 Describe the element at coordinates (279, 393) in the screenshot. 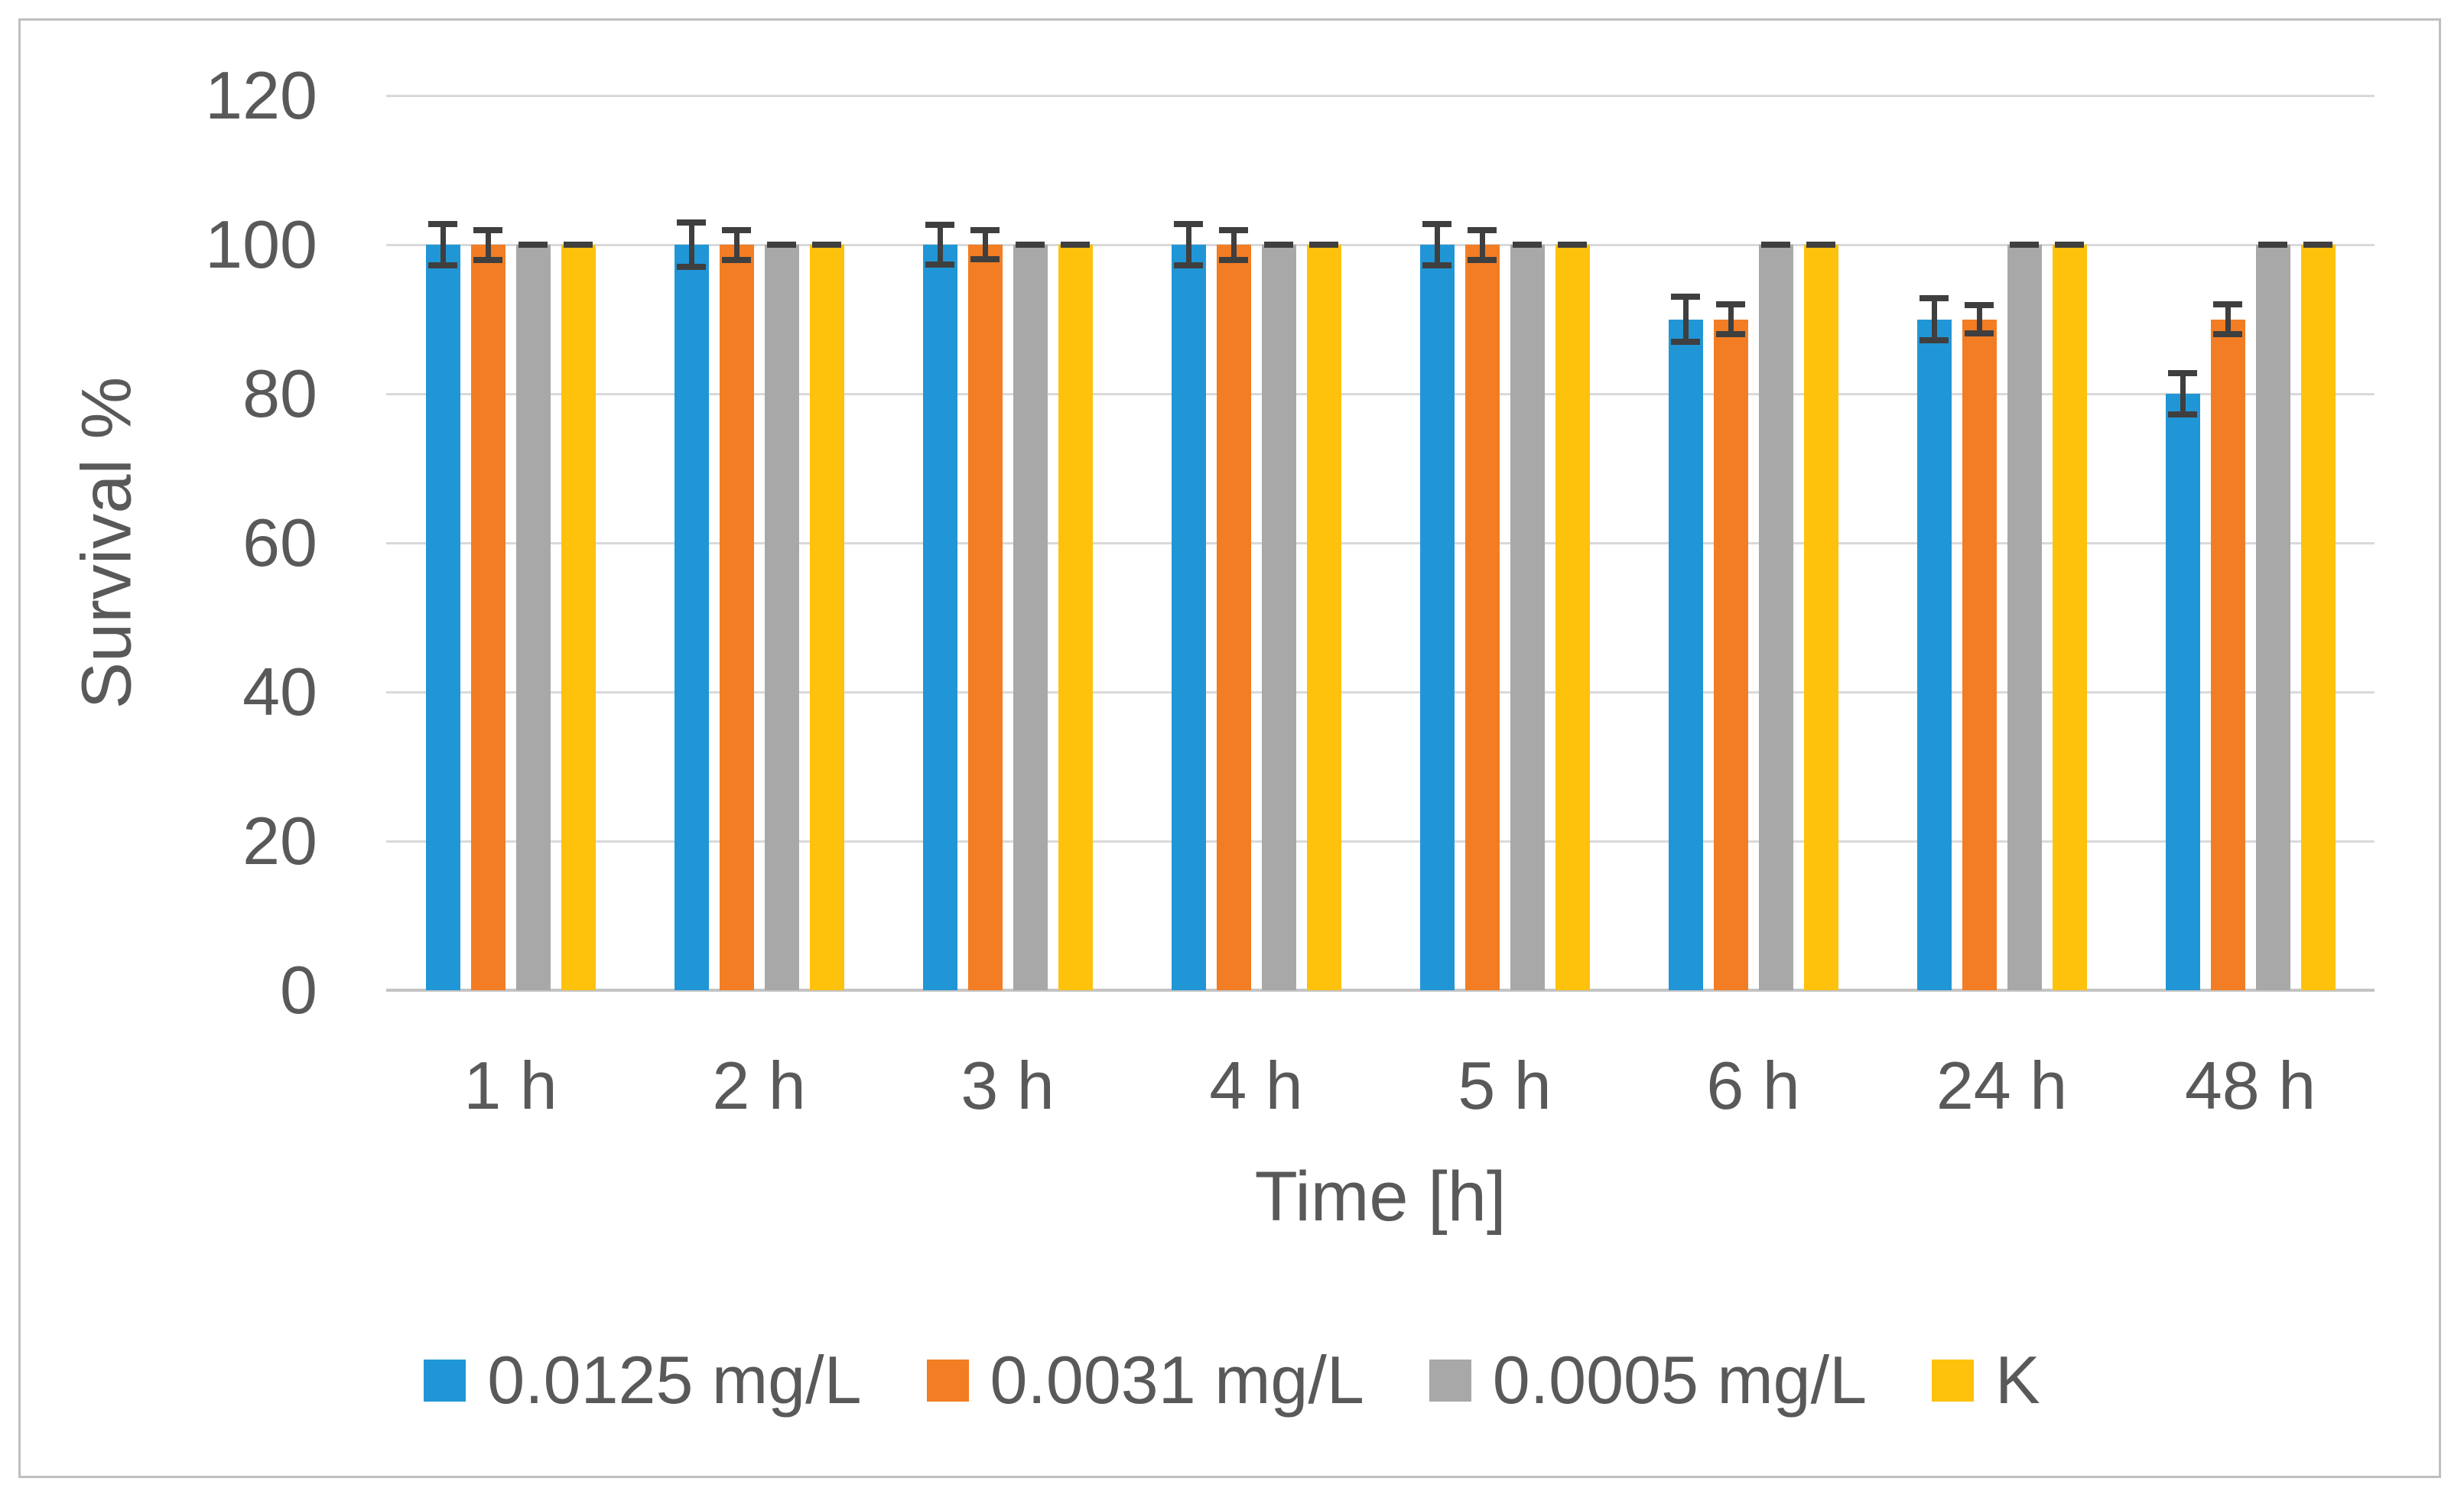

I see `y-tick-label: 80` at that location.